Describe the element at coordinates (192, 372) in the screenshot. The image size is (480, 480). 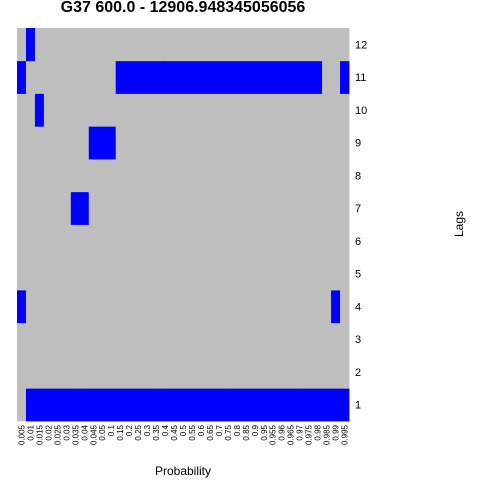
I see `heatmap-cell-lag2-p0.55` at that location.